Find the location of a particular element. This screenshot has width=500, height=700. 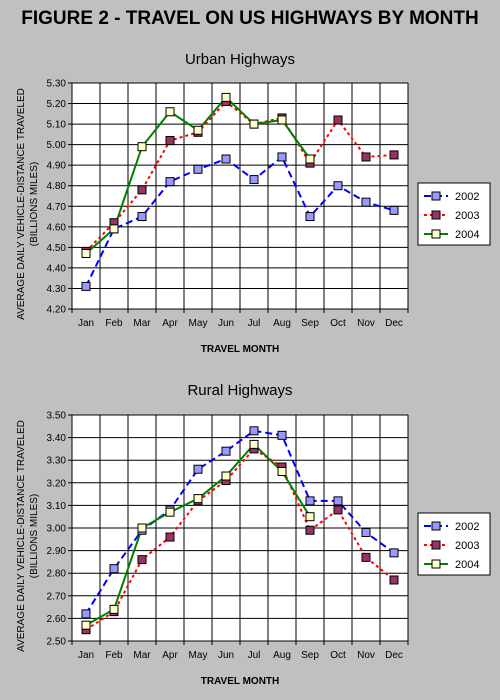

y-tick-label: 2.80 is located at coordinates (57, 574).